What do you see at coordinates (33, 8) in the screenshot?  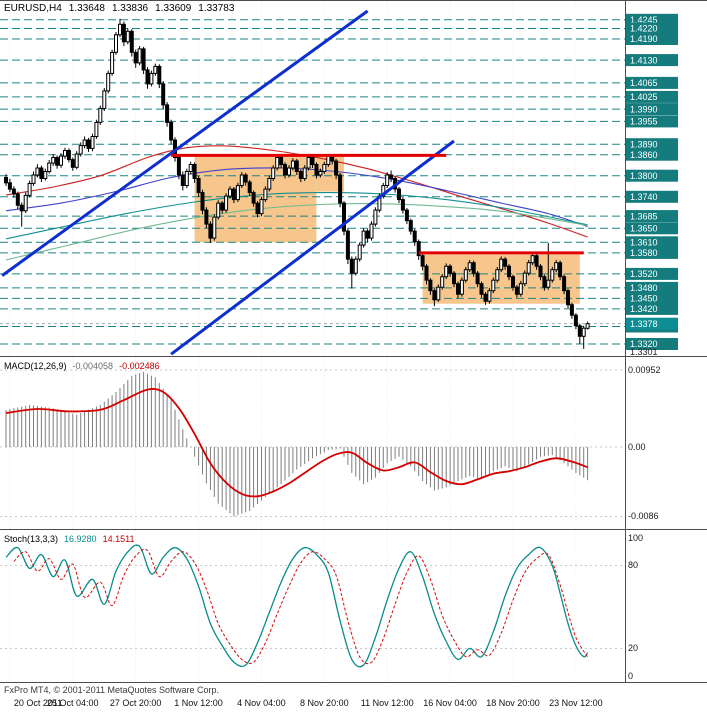 I see `symbol-timeframe: EURUSD,H4` at bounding box center [33, 8].